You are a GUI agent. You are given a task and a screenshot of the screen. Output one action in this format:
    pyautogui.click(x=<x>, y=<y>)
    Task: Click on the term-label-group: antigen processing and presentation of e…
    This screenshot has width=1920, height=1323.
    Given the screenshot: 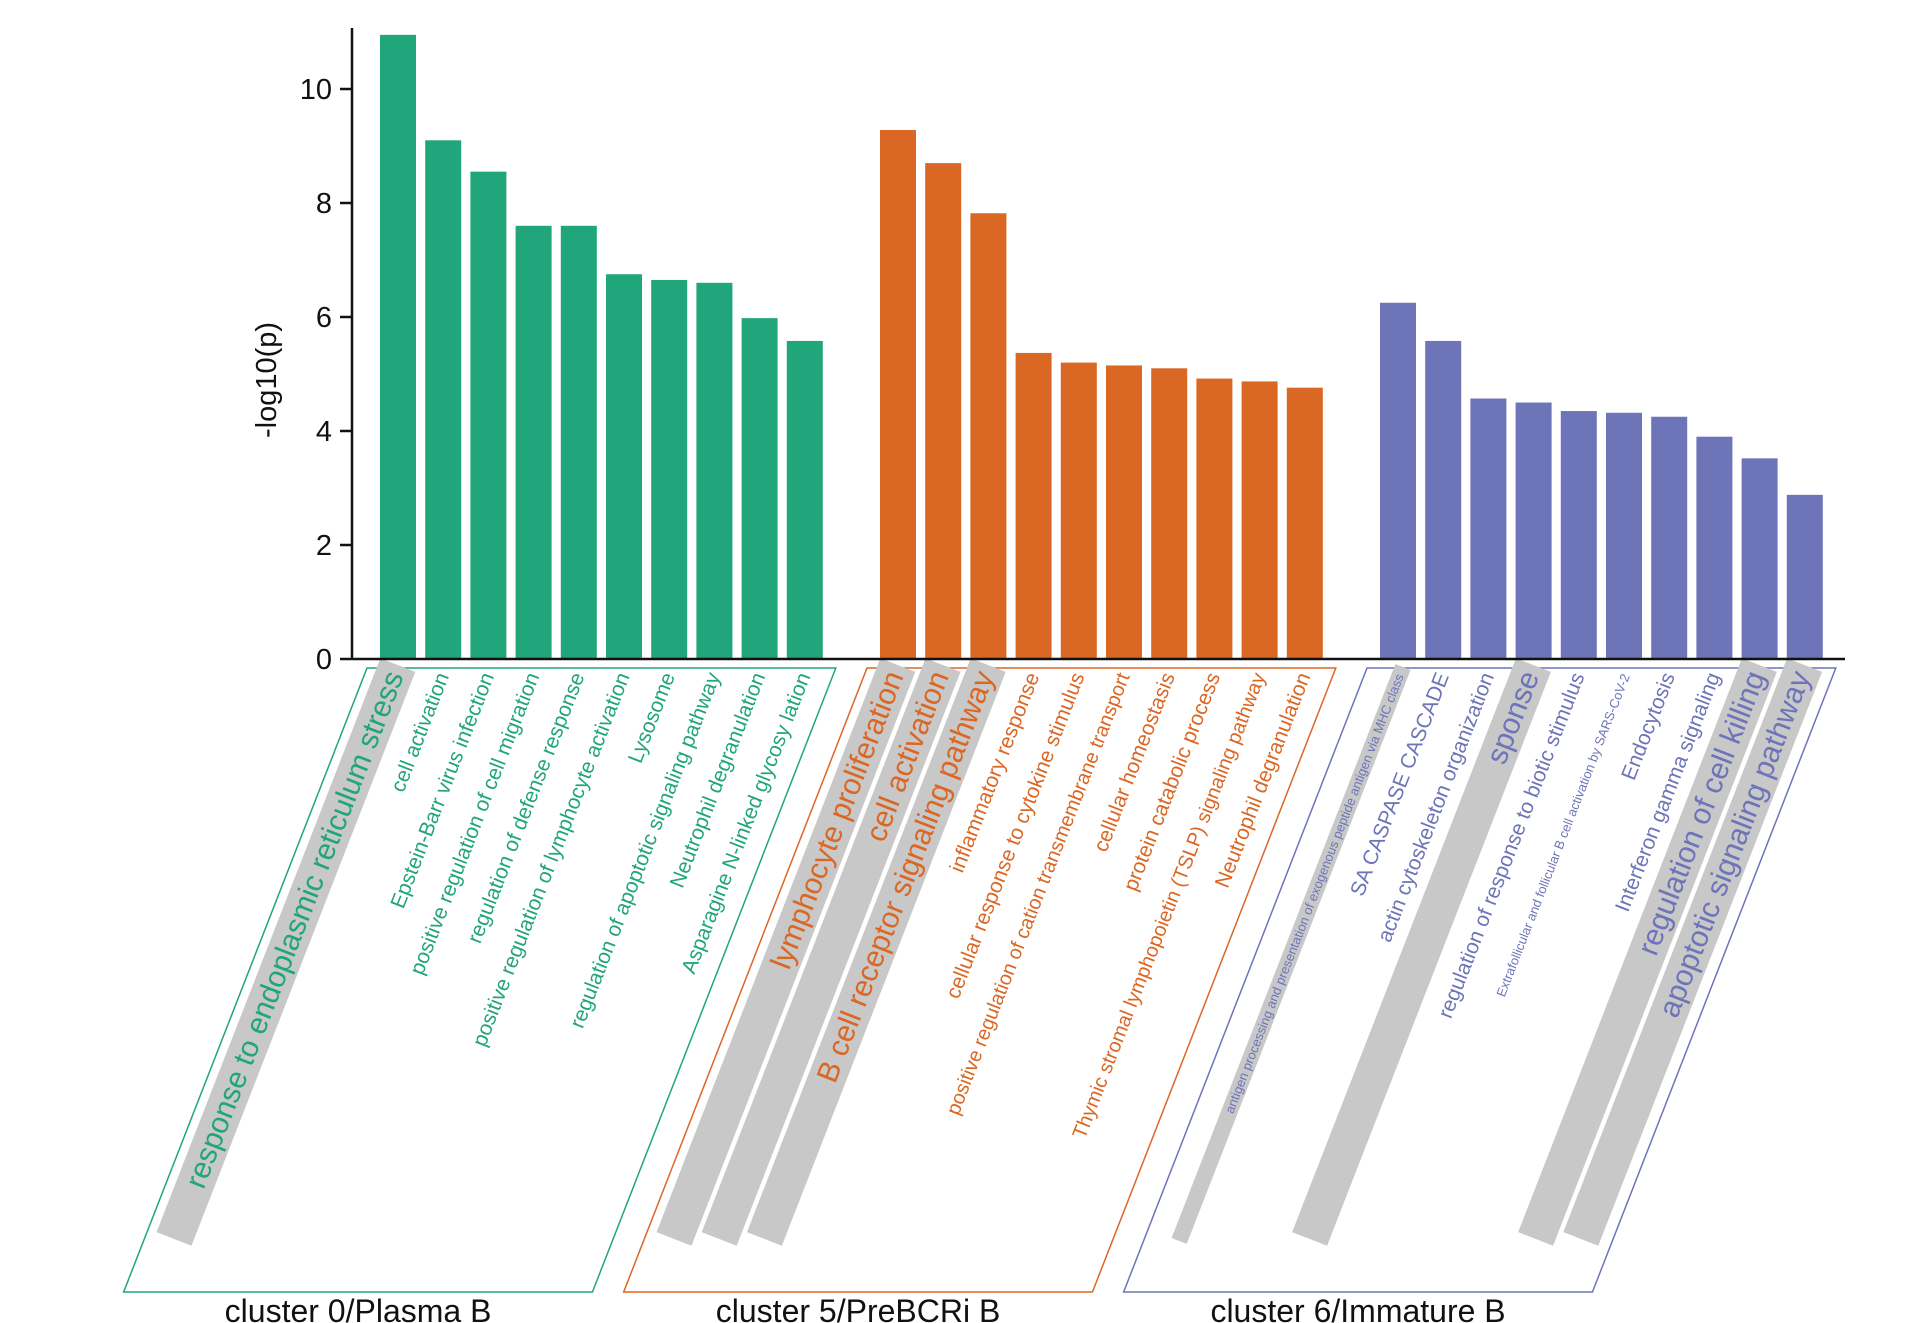 What is the action you would take?
    pyautogui.click(x=1291, y=954)
    